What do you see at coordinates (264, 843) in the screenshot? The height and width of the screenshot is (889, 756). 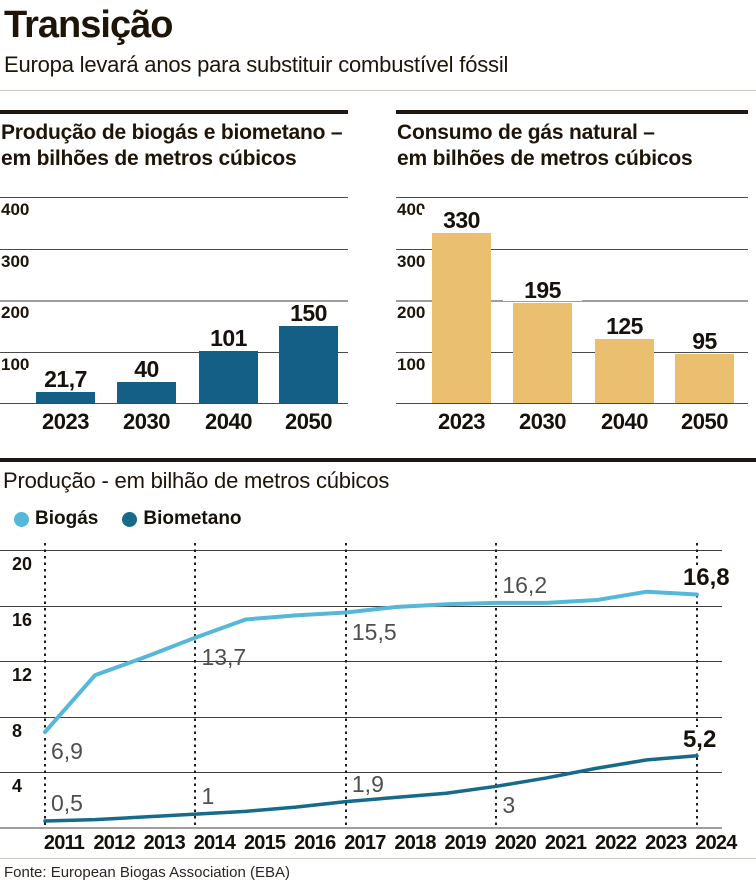 I see `x-tick-label: 2015` at bounding box center [264, 843].